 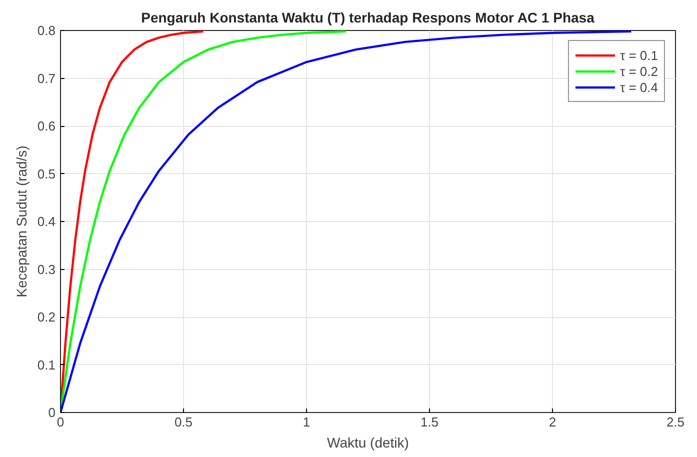 I want to click on x-axis-title: Waktu (detik), so click(x=368, y=442).